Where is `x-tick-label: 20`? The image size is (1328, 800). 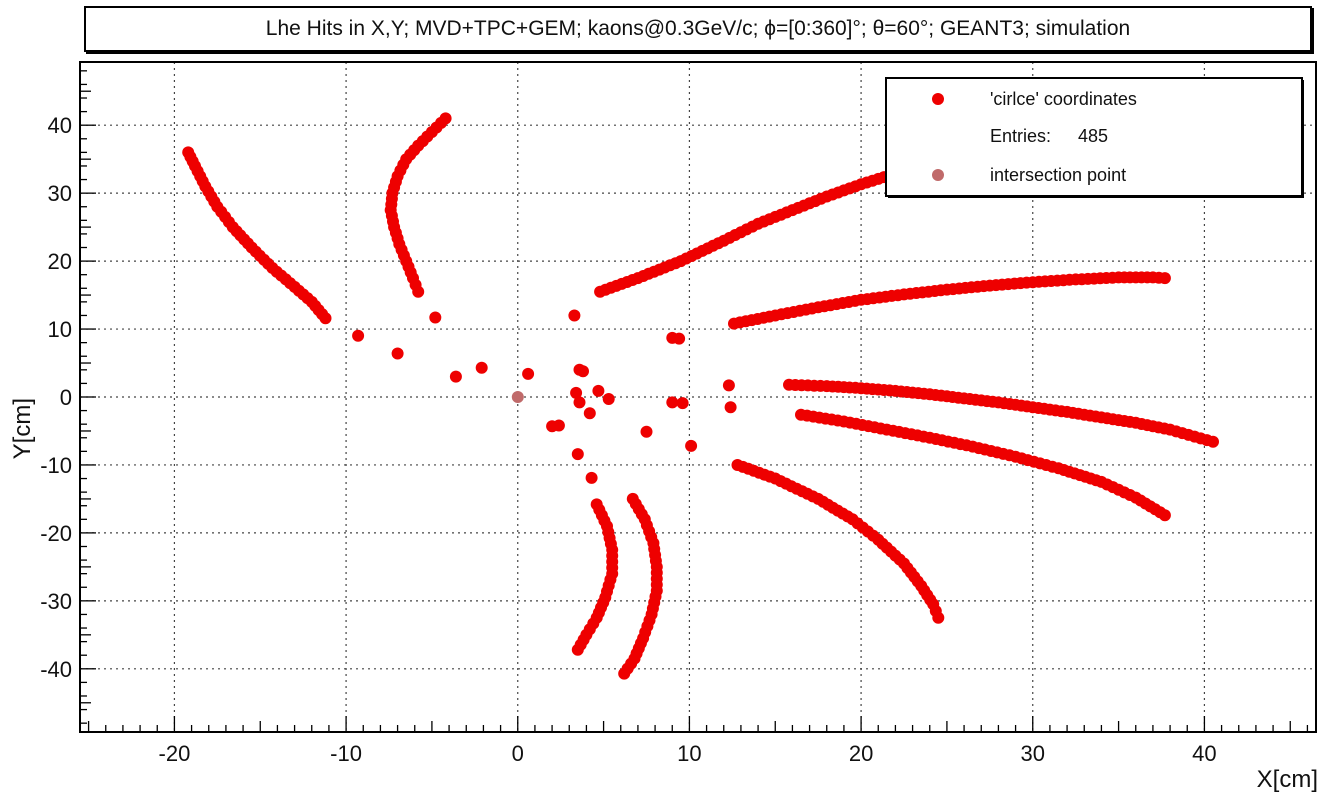 x-tick-label: 20 is located at coordinates (861, 753).